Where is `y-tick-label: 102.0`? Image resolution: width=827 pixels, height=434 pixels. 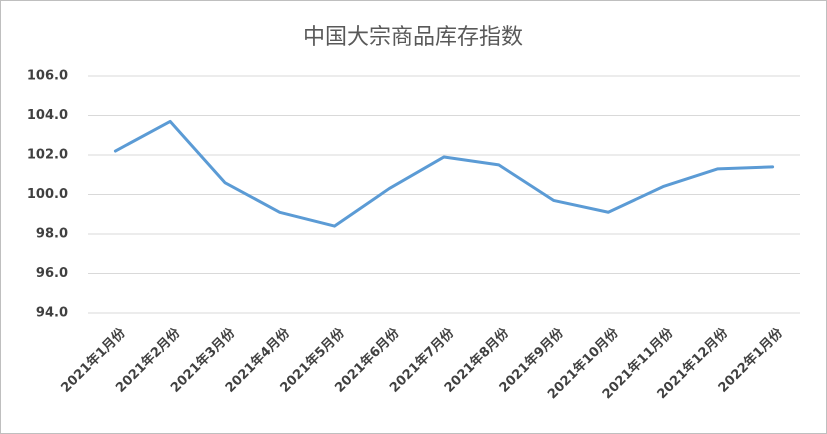 y-tick-label: 102.0 is located at coordinates (47, 155).